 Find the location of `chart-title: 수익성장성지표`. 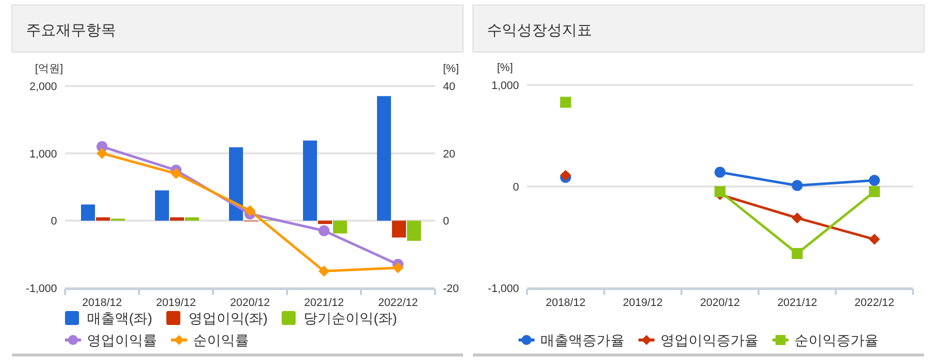

chart-title: 수익성장성지표 is located at coordinates (539, 30).